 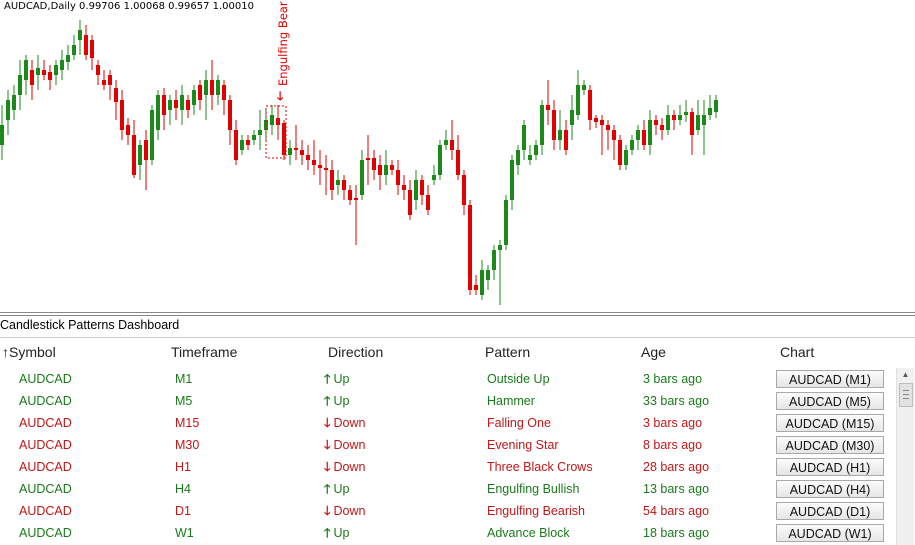 What do you see at coordinates (356, 352) in the screenshot?
I see `column-header-direction: Direction` at bounding box center [356, 352].